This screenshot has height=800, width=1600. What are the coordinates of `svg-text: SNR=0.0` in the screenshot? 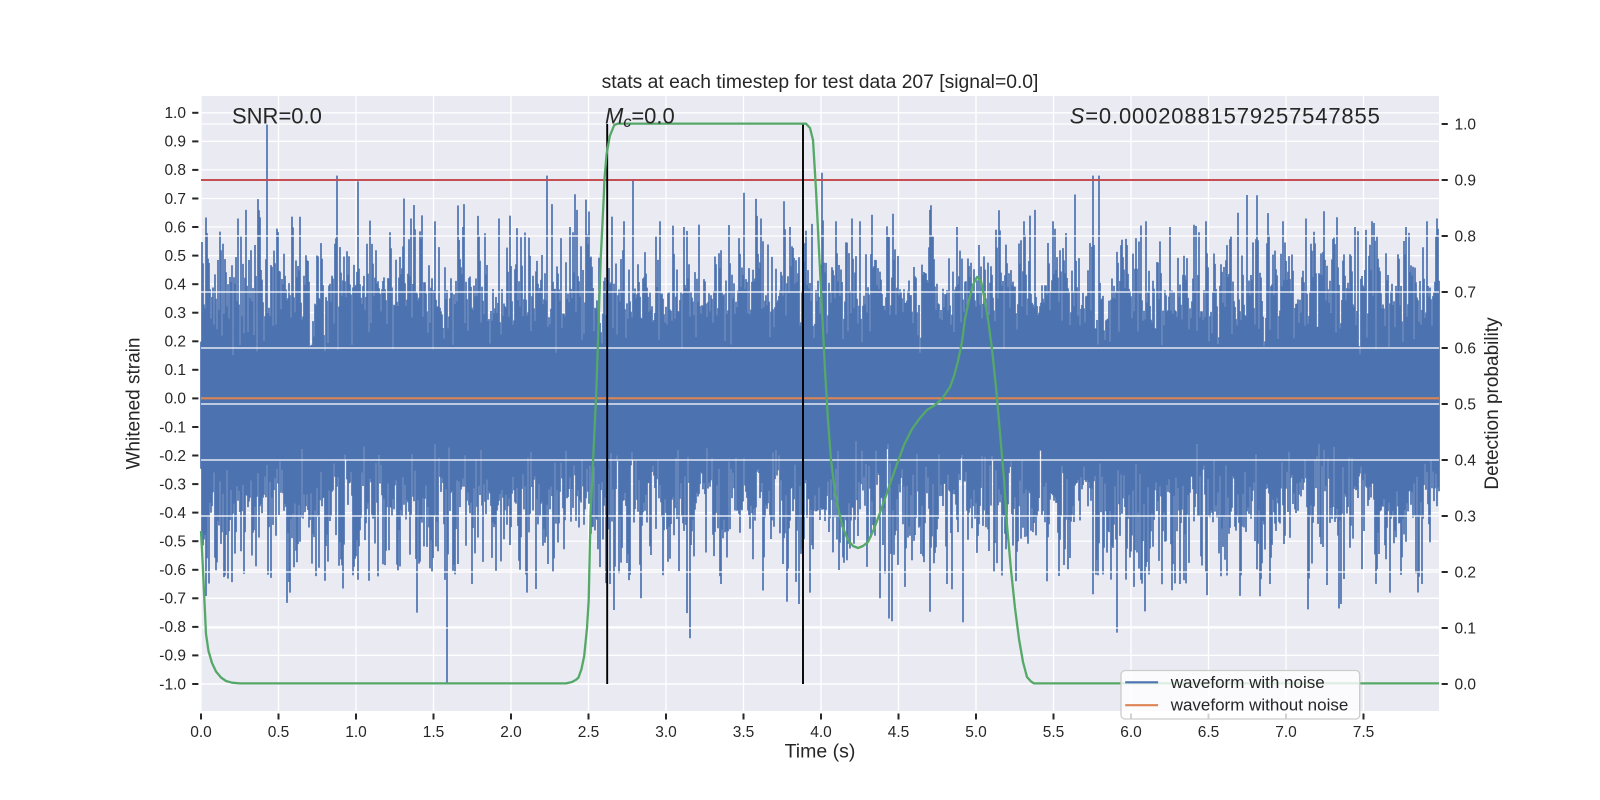 It's located at (277, 116).